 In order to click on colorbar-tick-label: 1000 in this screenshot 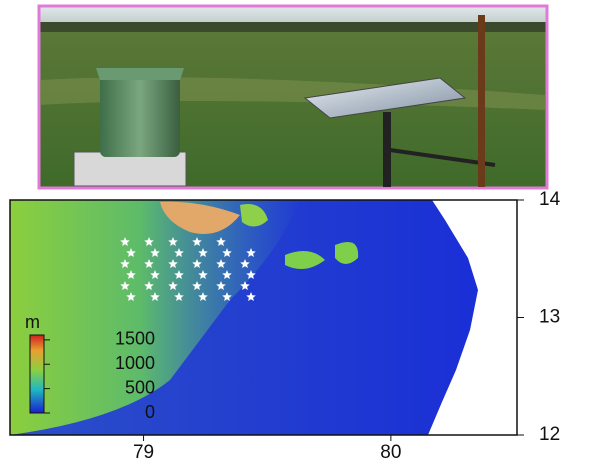, I will do `click(135, 363)`.